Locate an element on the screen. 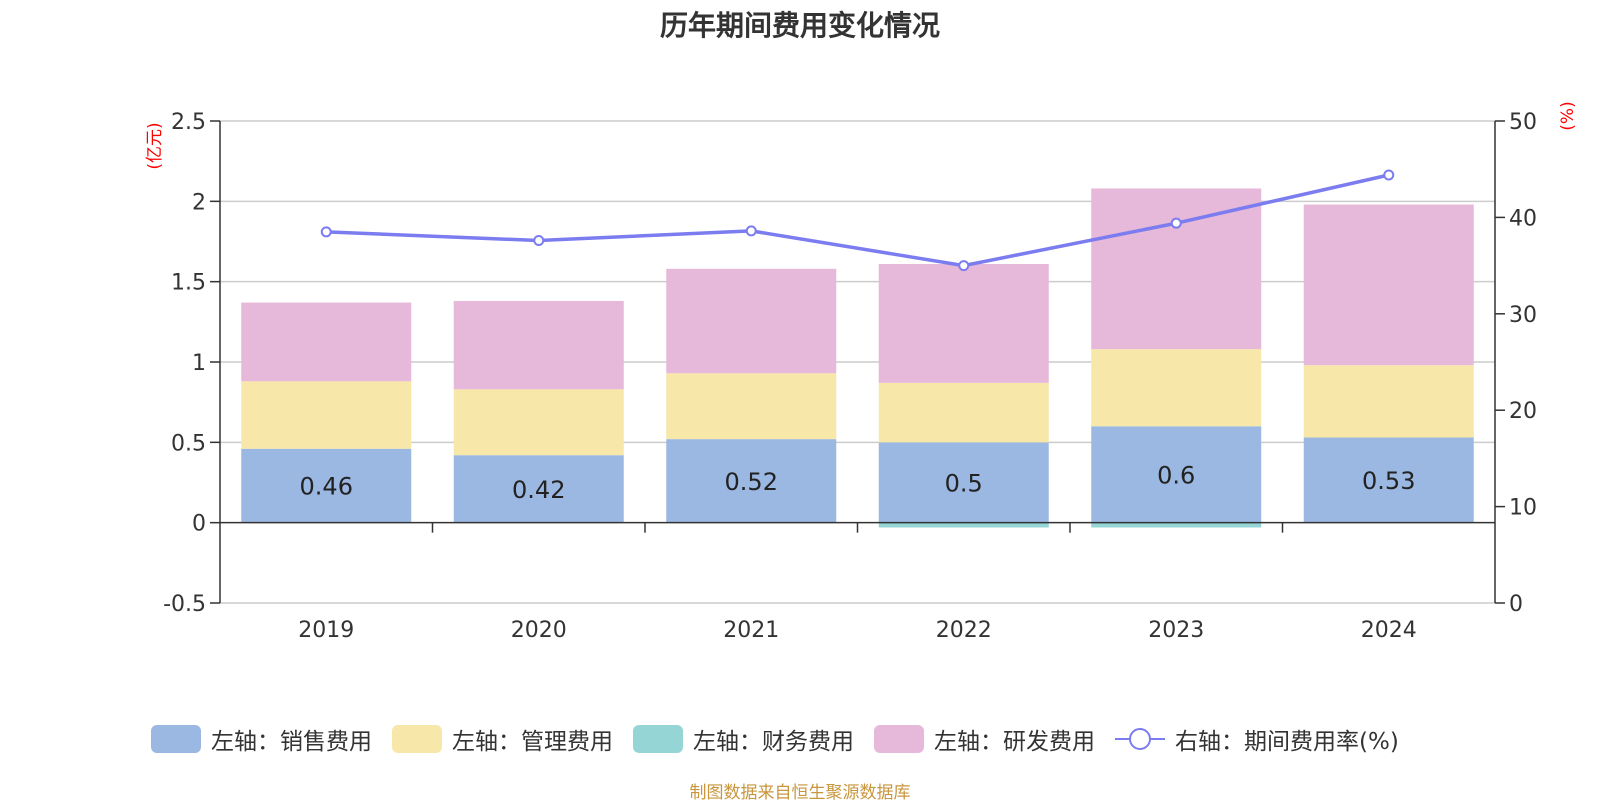  bar-data-label: 0.42 is located at coordinates (538, 490).